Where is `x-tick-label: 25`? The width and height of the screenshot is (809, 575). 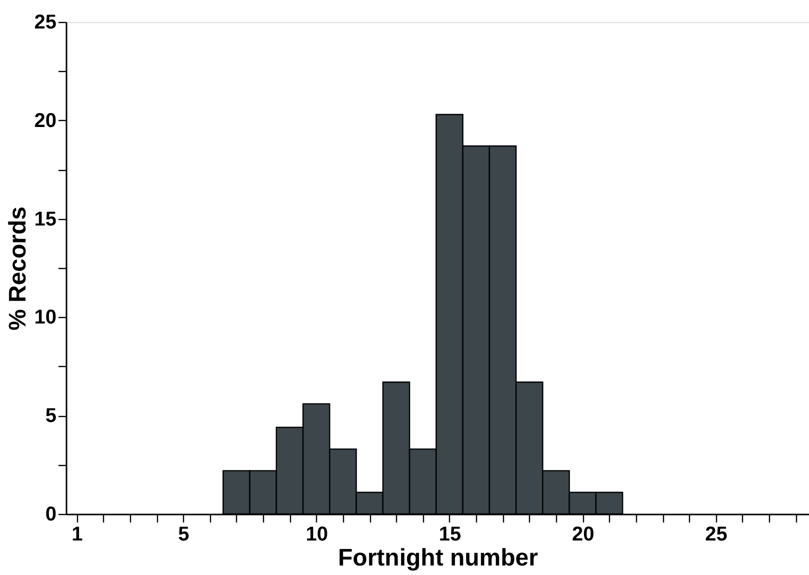
x-tick-label: 25 is located at coordinates (716, 535).